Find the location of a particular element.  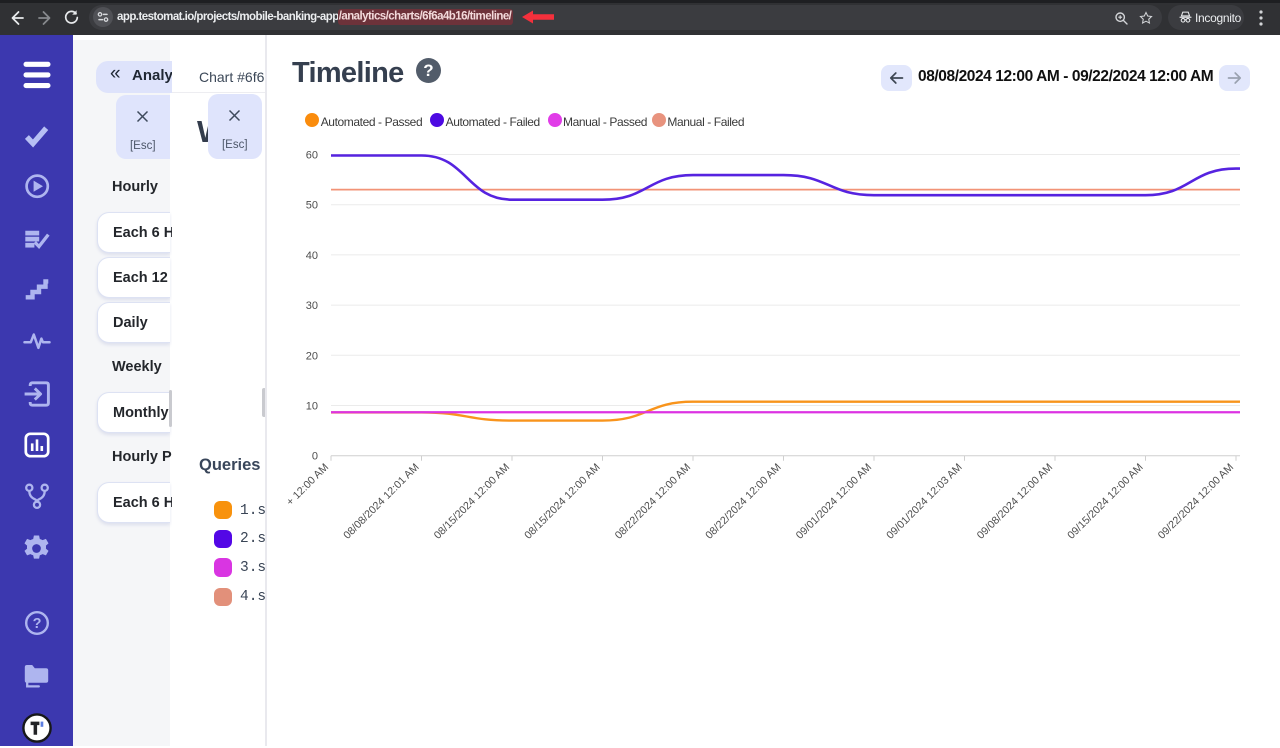

svg-text: 08/08/2024 12:01 AM is located at coordinates (381, 501).